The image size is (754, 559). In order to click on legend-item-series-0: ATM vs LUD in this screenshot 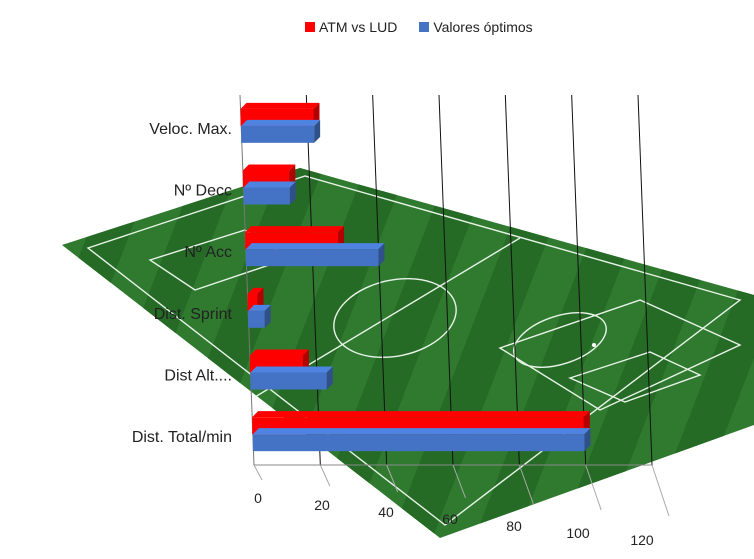, I will do `click(351, 27)`.